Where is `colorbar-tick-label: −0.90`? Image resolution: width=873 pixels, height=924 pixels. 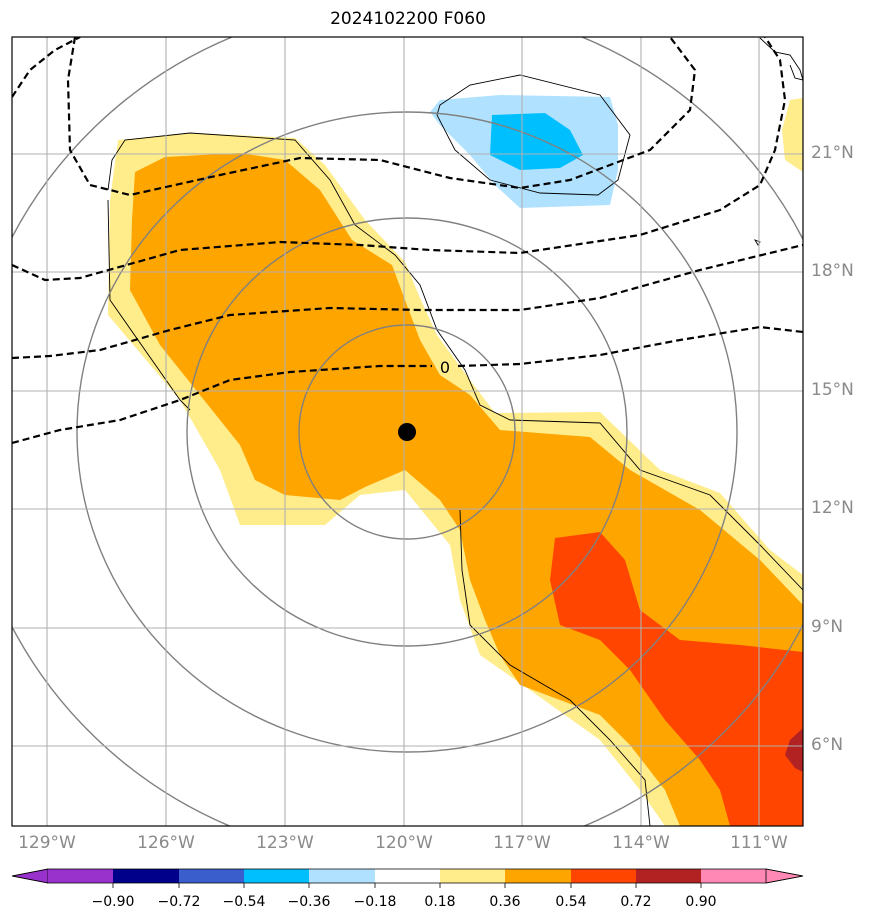 colorbar-tick-label: −0.90 is located at coordinates (113, 902).